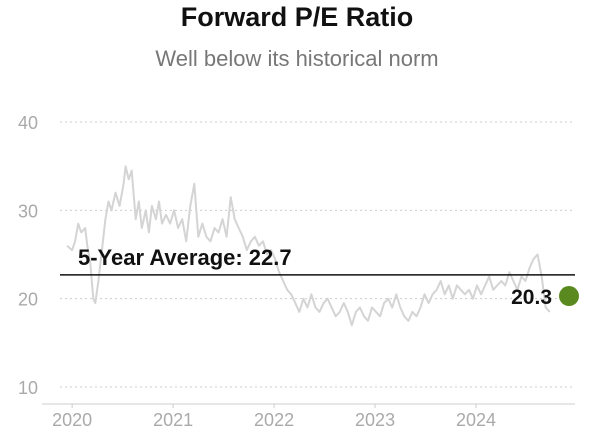 The image size is (594, 435). What do you see at coordinates (28, 211) in the screenshot?
I see `y-tick-label: 30` at bounding box center [28, 211].